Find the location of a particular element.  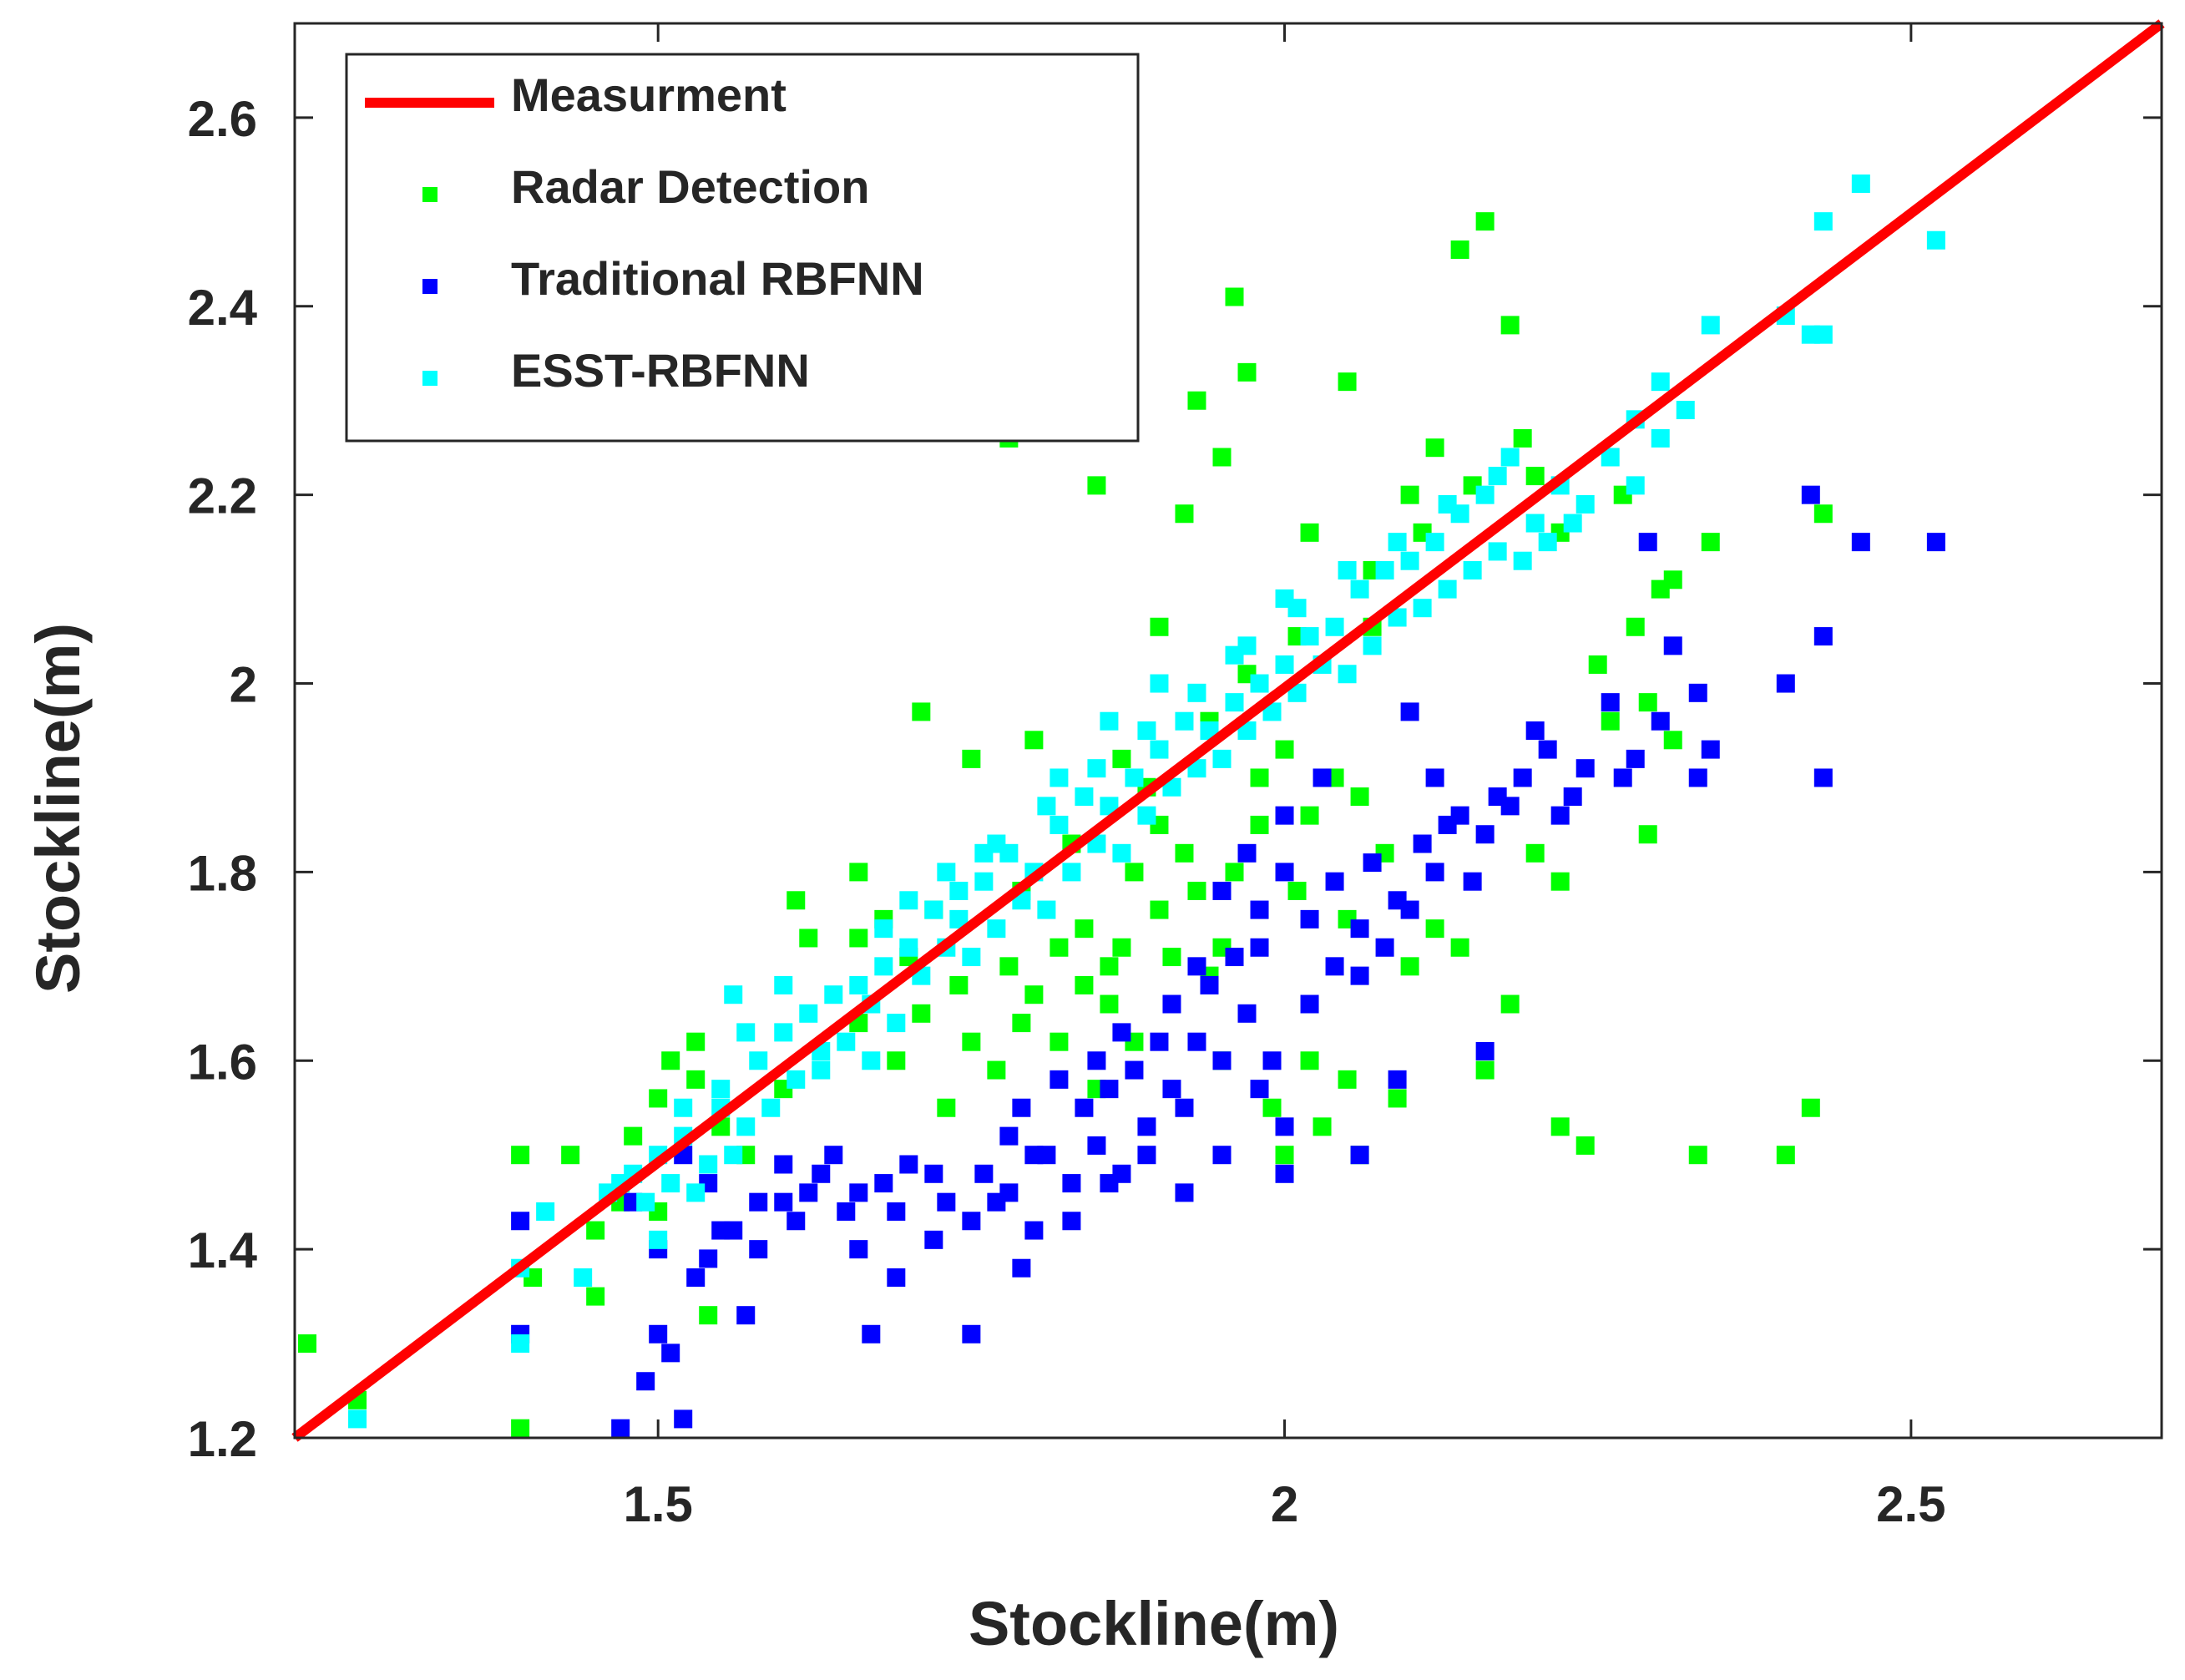

legend-label-measurment: Measurment is located at coordinates (648, 94).